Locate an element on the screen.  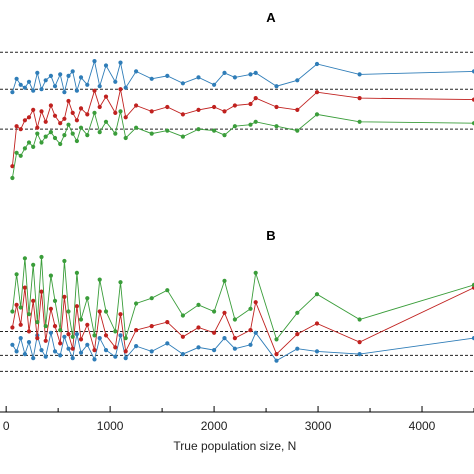
series-green is located at coordinates (242, 145).